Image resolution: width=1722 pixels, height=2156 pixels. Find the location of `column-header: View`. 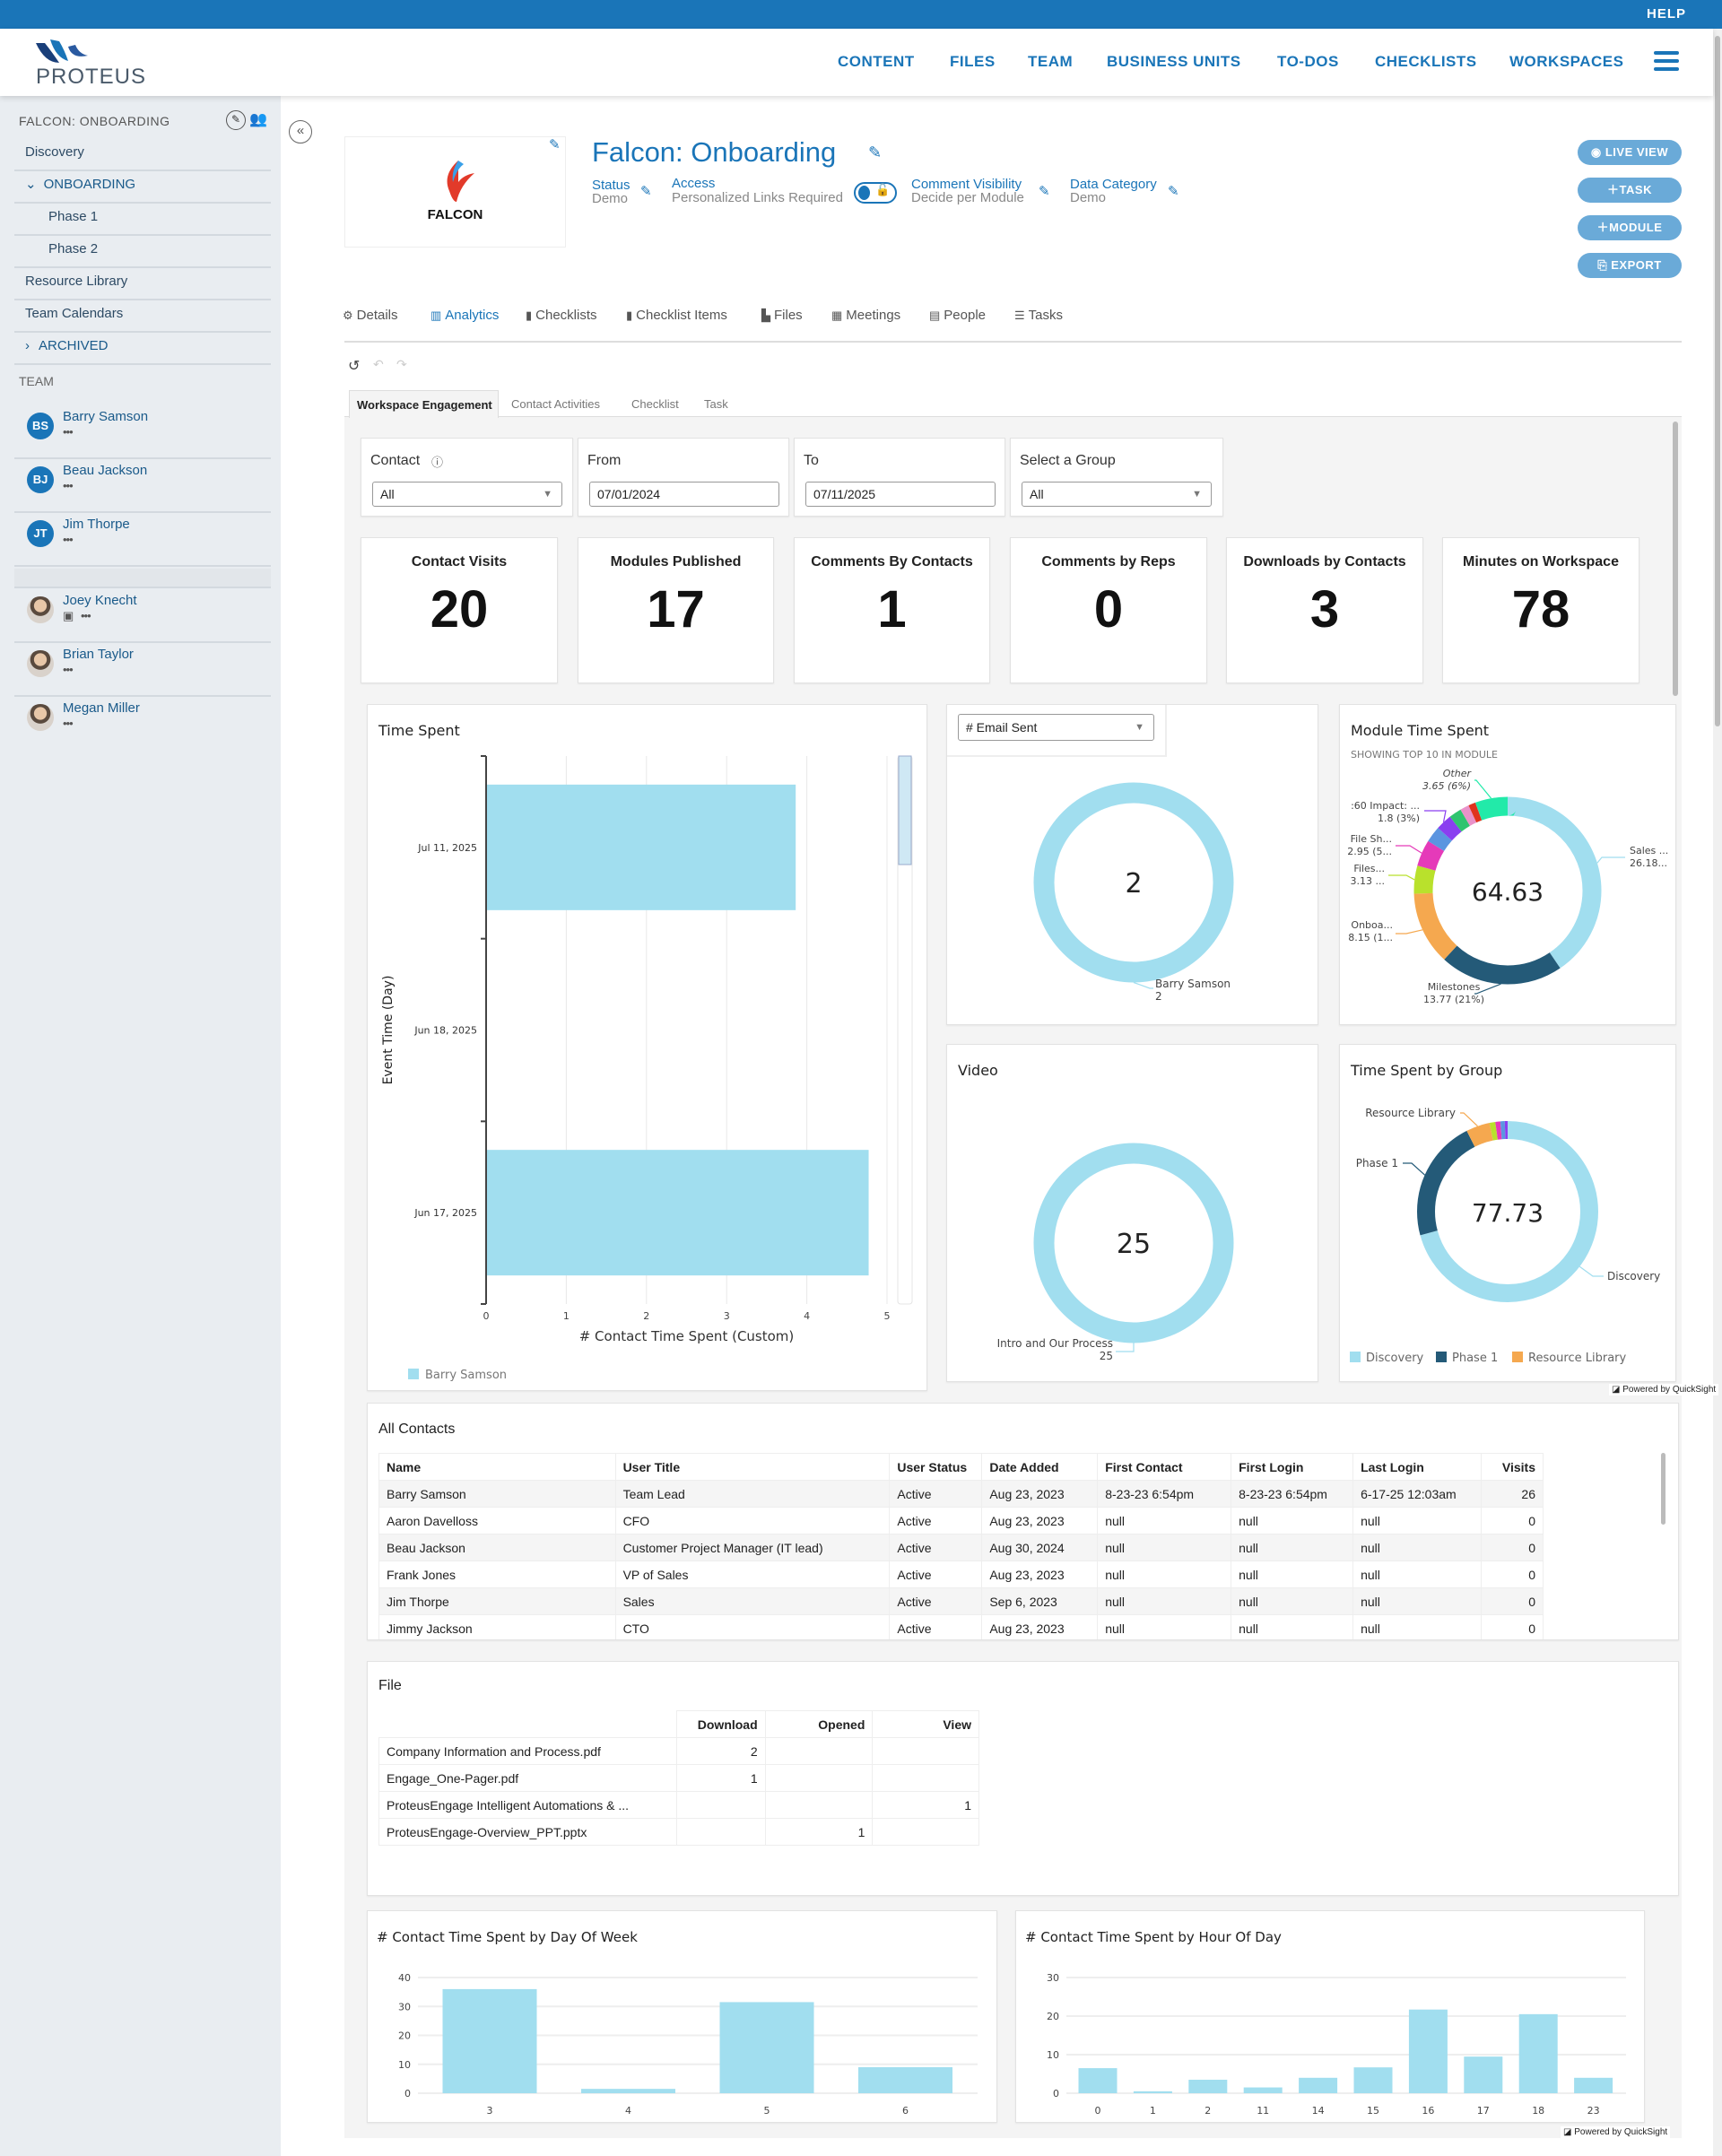

column-header: View is located at coordinates (925, 1724).